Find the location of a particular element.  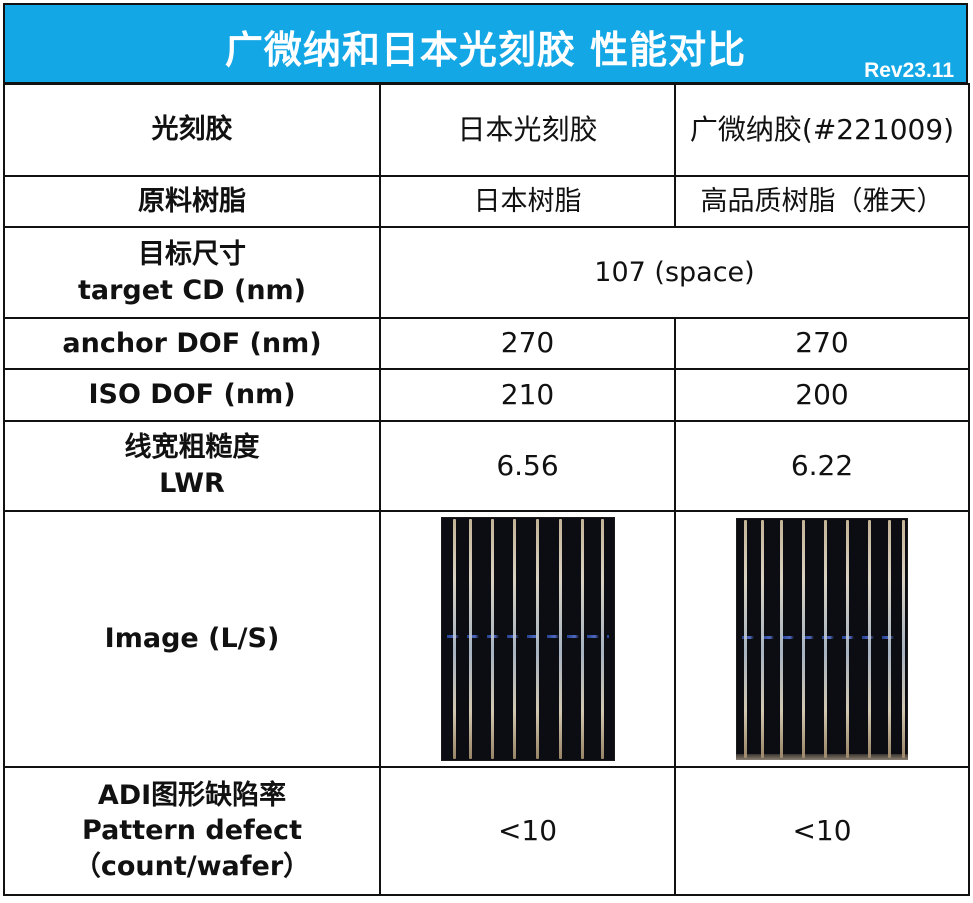

defect-japan: <10 is located at coordinates (527, 831).